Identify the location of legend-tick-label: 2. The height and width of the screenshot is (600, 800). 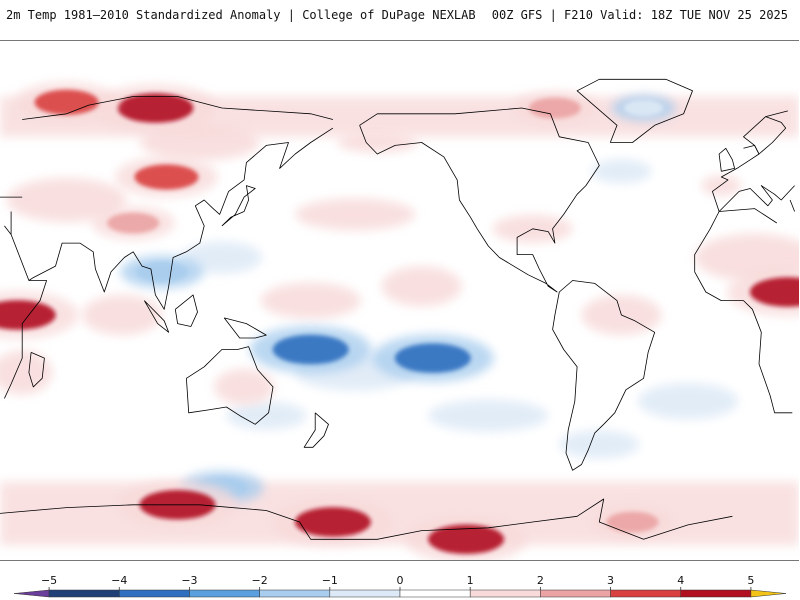
(540, 580).